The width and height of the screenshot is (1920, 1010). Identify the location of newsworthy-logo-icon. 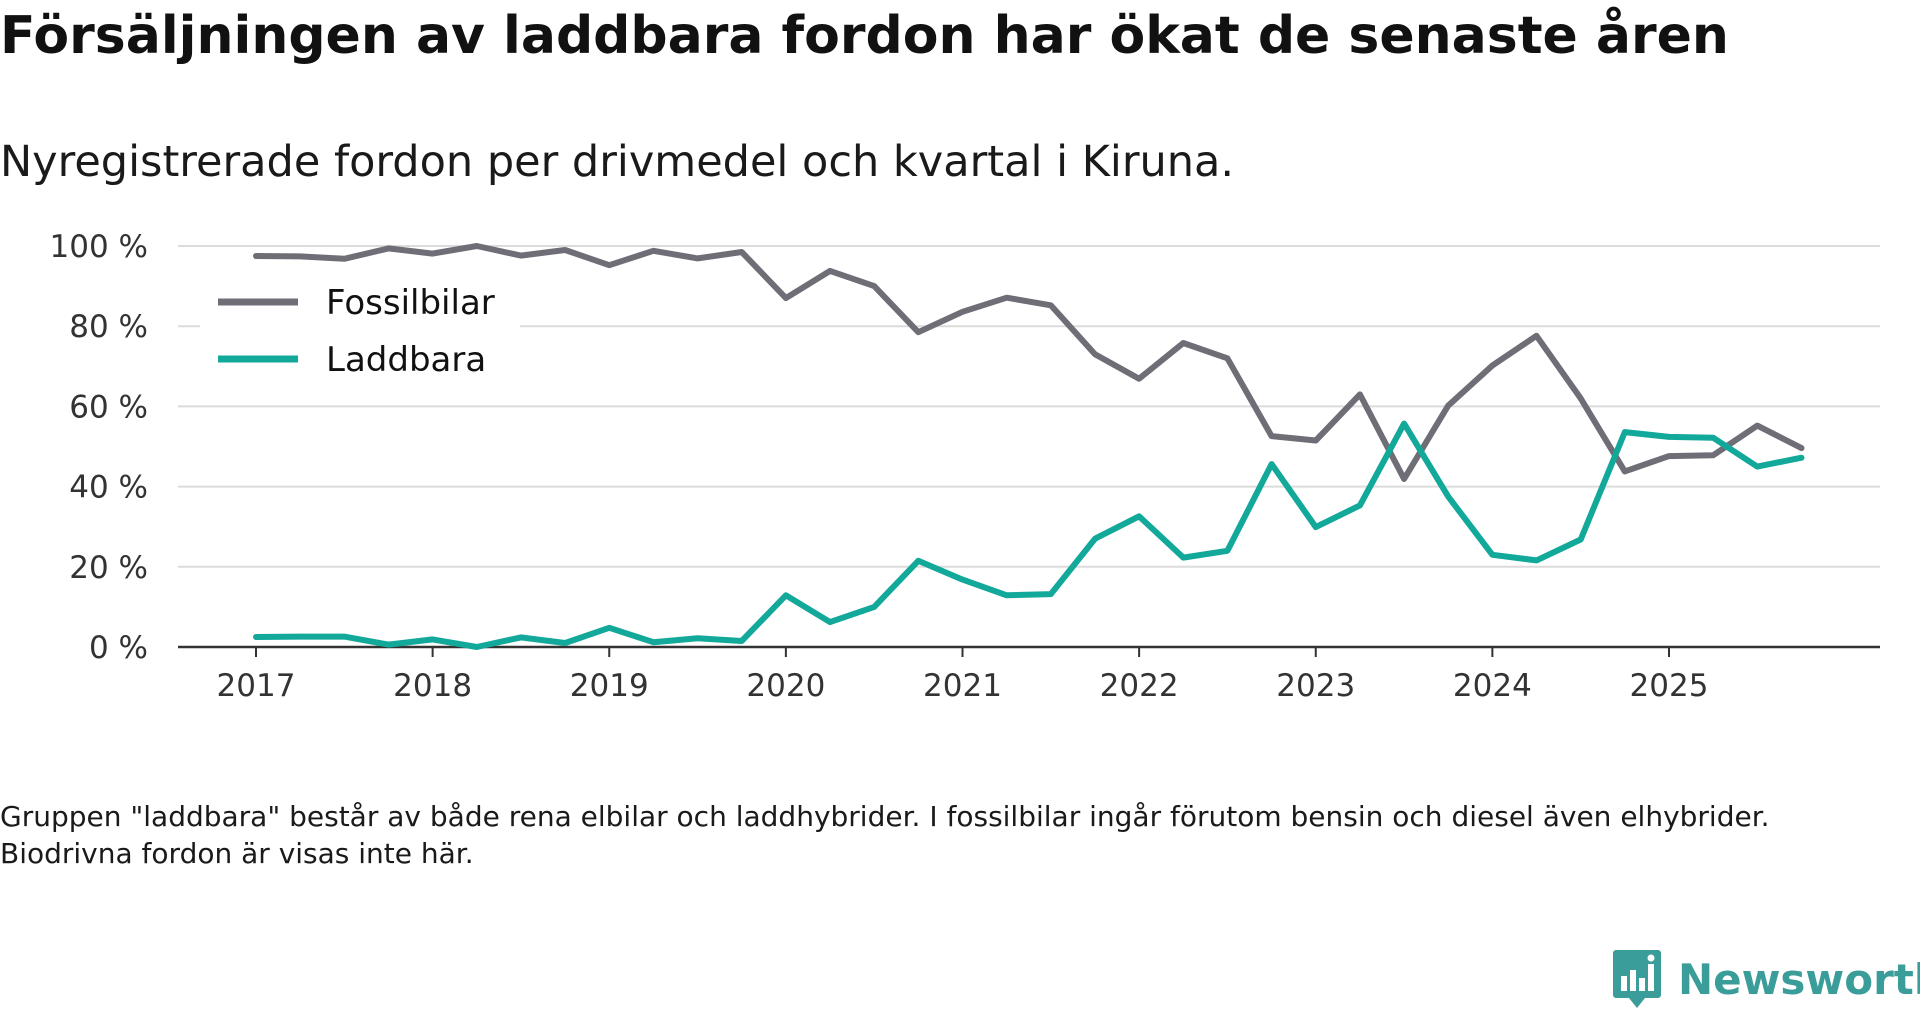
(1637, 979).